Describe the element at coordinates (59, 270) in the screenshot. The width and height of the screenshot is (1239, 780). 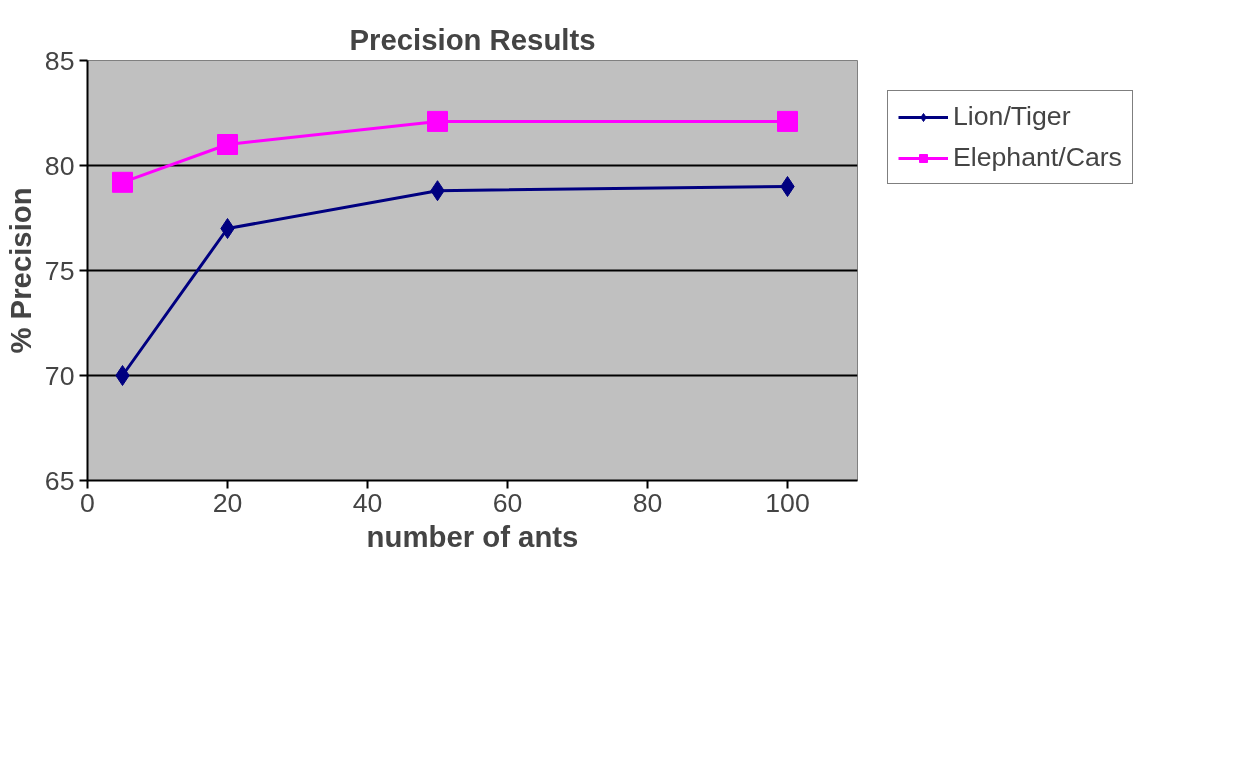
I see `y-tick-label: 75` at that location.